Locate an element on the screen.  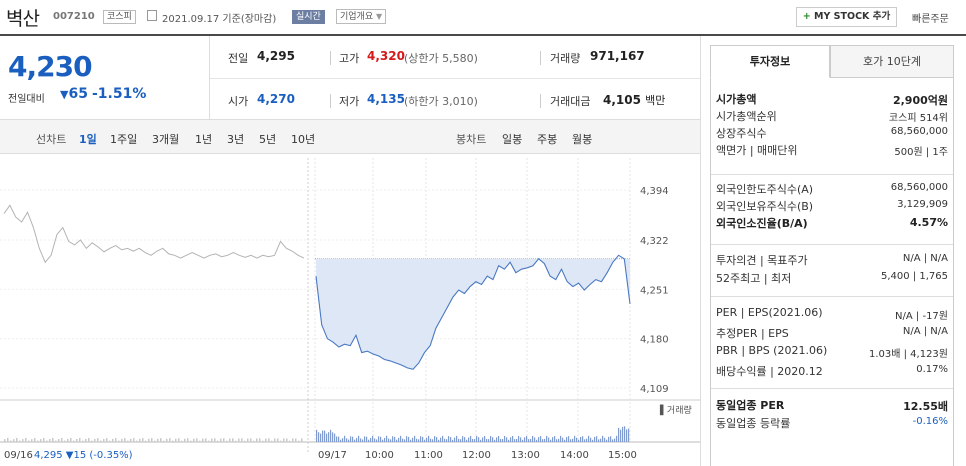
calendar-icon is located at coordinates (152, 15).